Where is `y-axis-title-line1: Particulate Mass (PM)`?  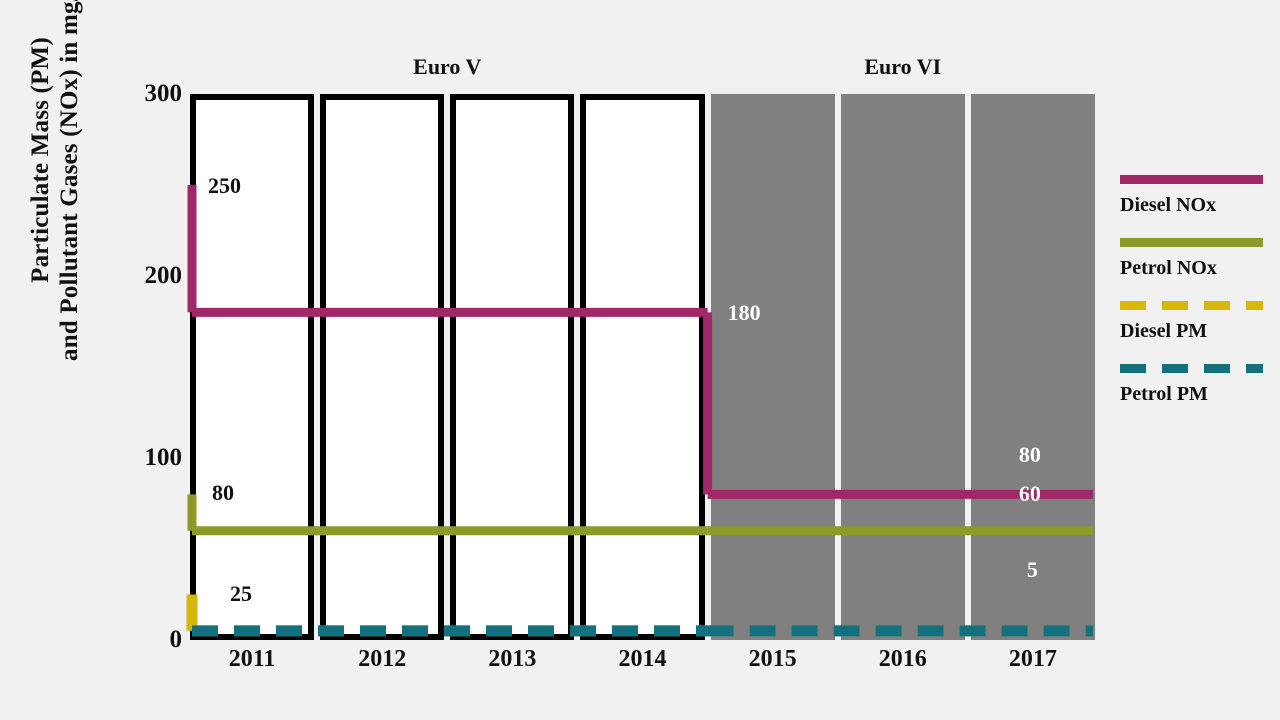
y-axis-title-line1: Particulate Mass (PM) is located at coordinates (40, 160).